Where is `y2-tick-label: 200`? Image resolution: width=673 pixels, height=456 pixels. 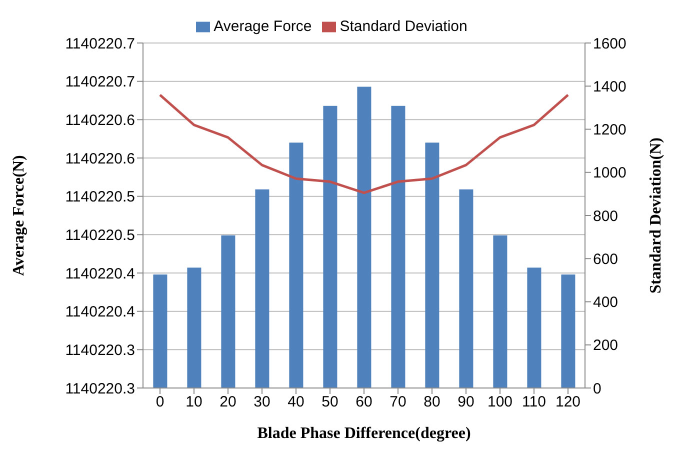
y2-tick-label: 200 is located at coordinates (605, 345).